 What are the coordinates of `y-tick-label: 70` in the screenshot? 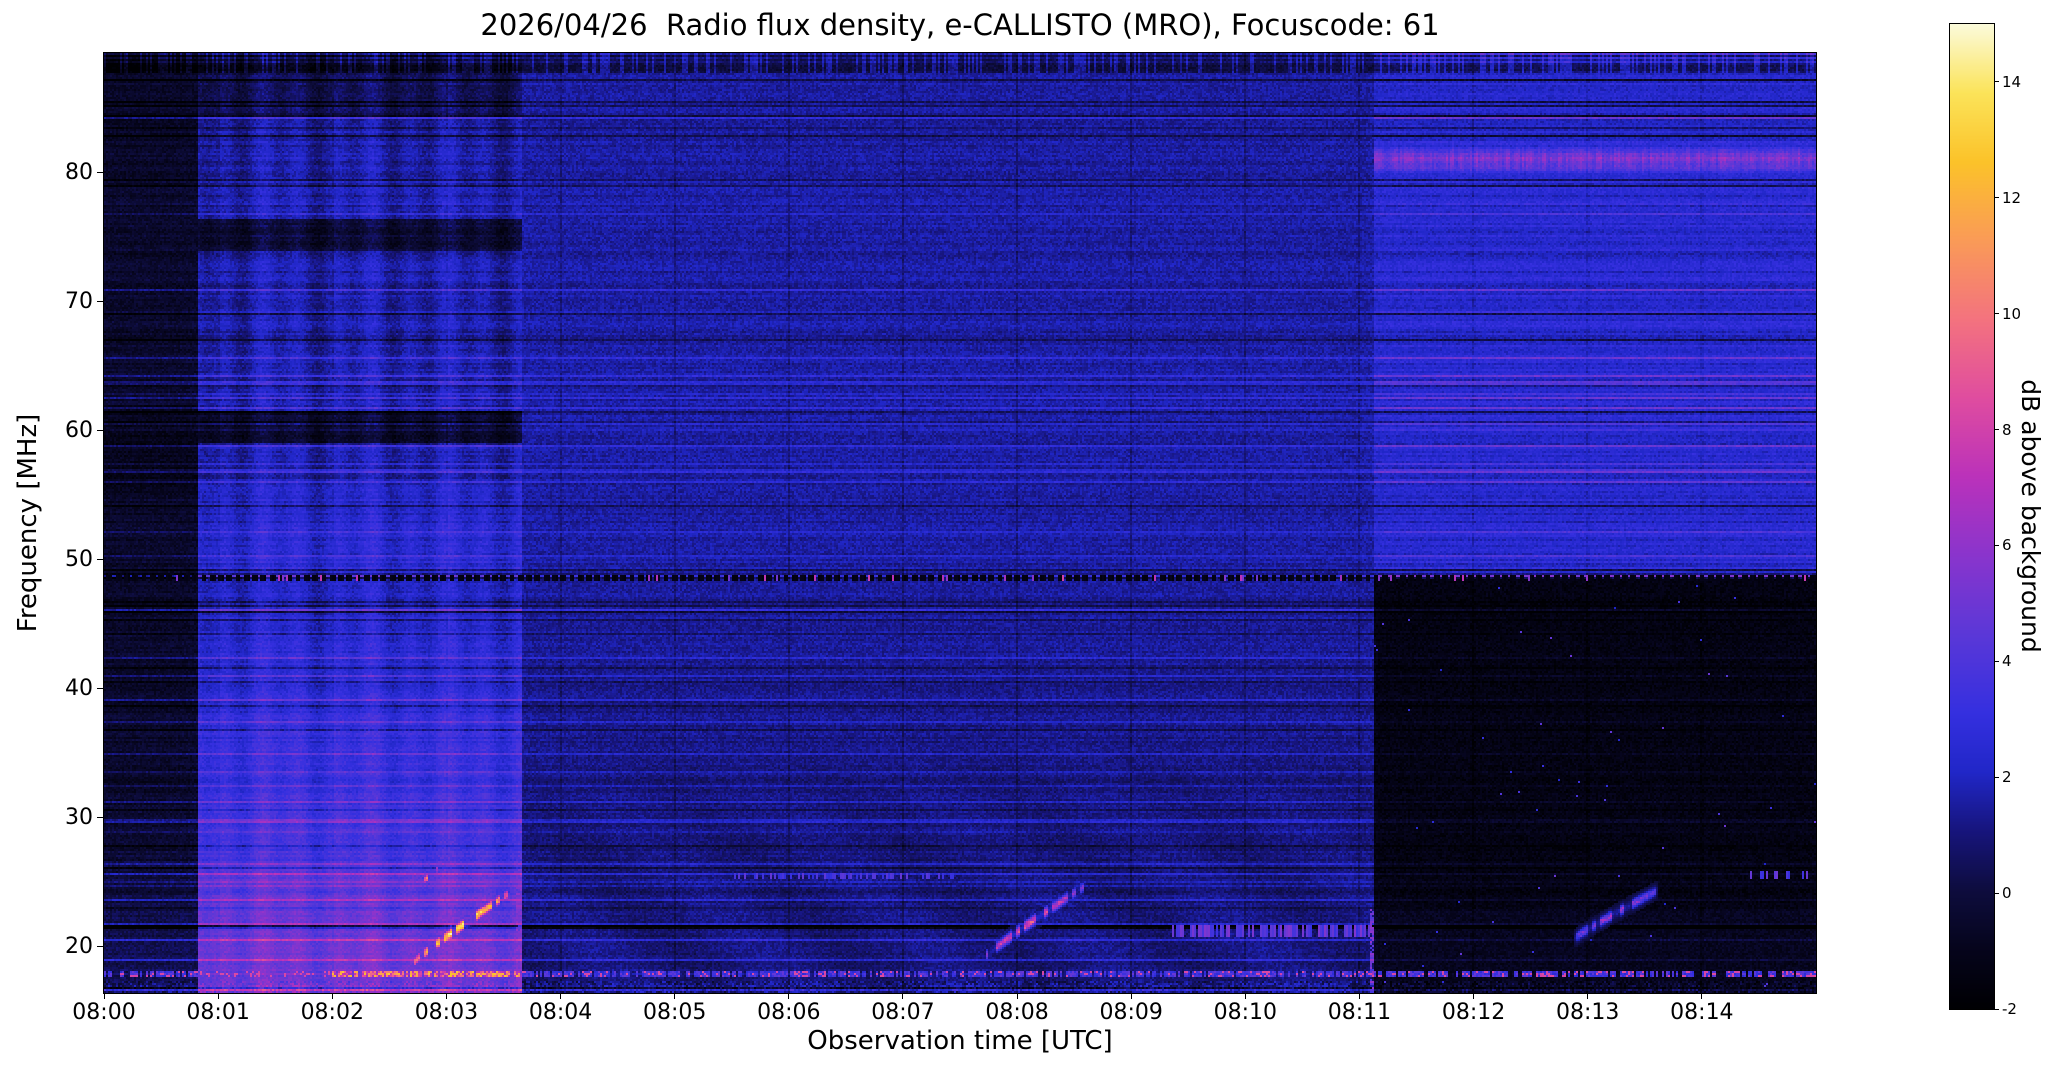 It's located at (79, 301).